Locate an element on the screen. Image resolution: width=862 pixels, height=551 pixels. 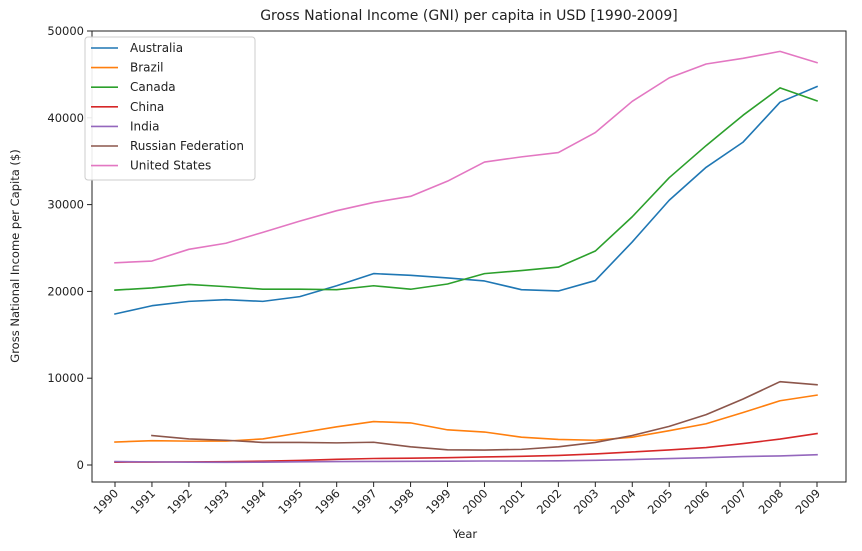
y-axis-title: Gross National Income per Capita ($) is located at coordinates (15, 255).